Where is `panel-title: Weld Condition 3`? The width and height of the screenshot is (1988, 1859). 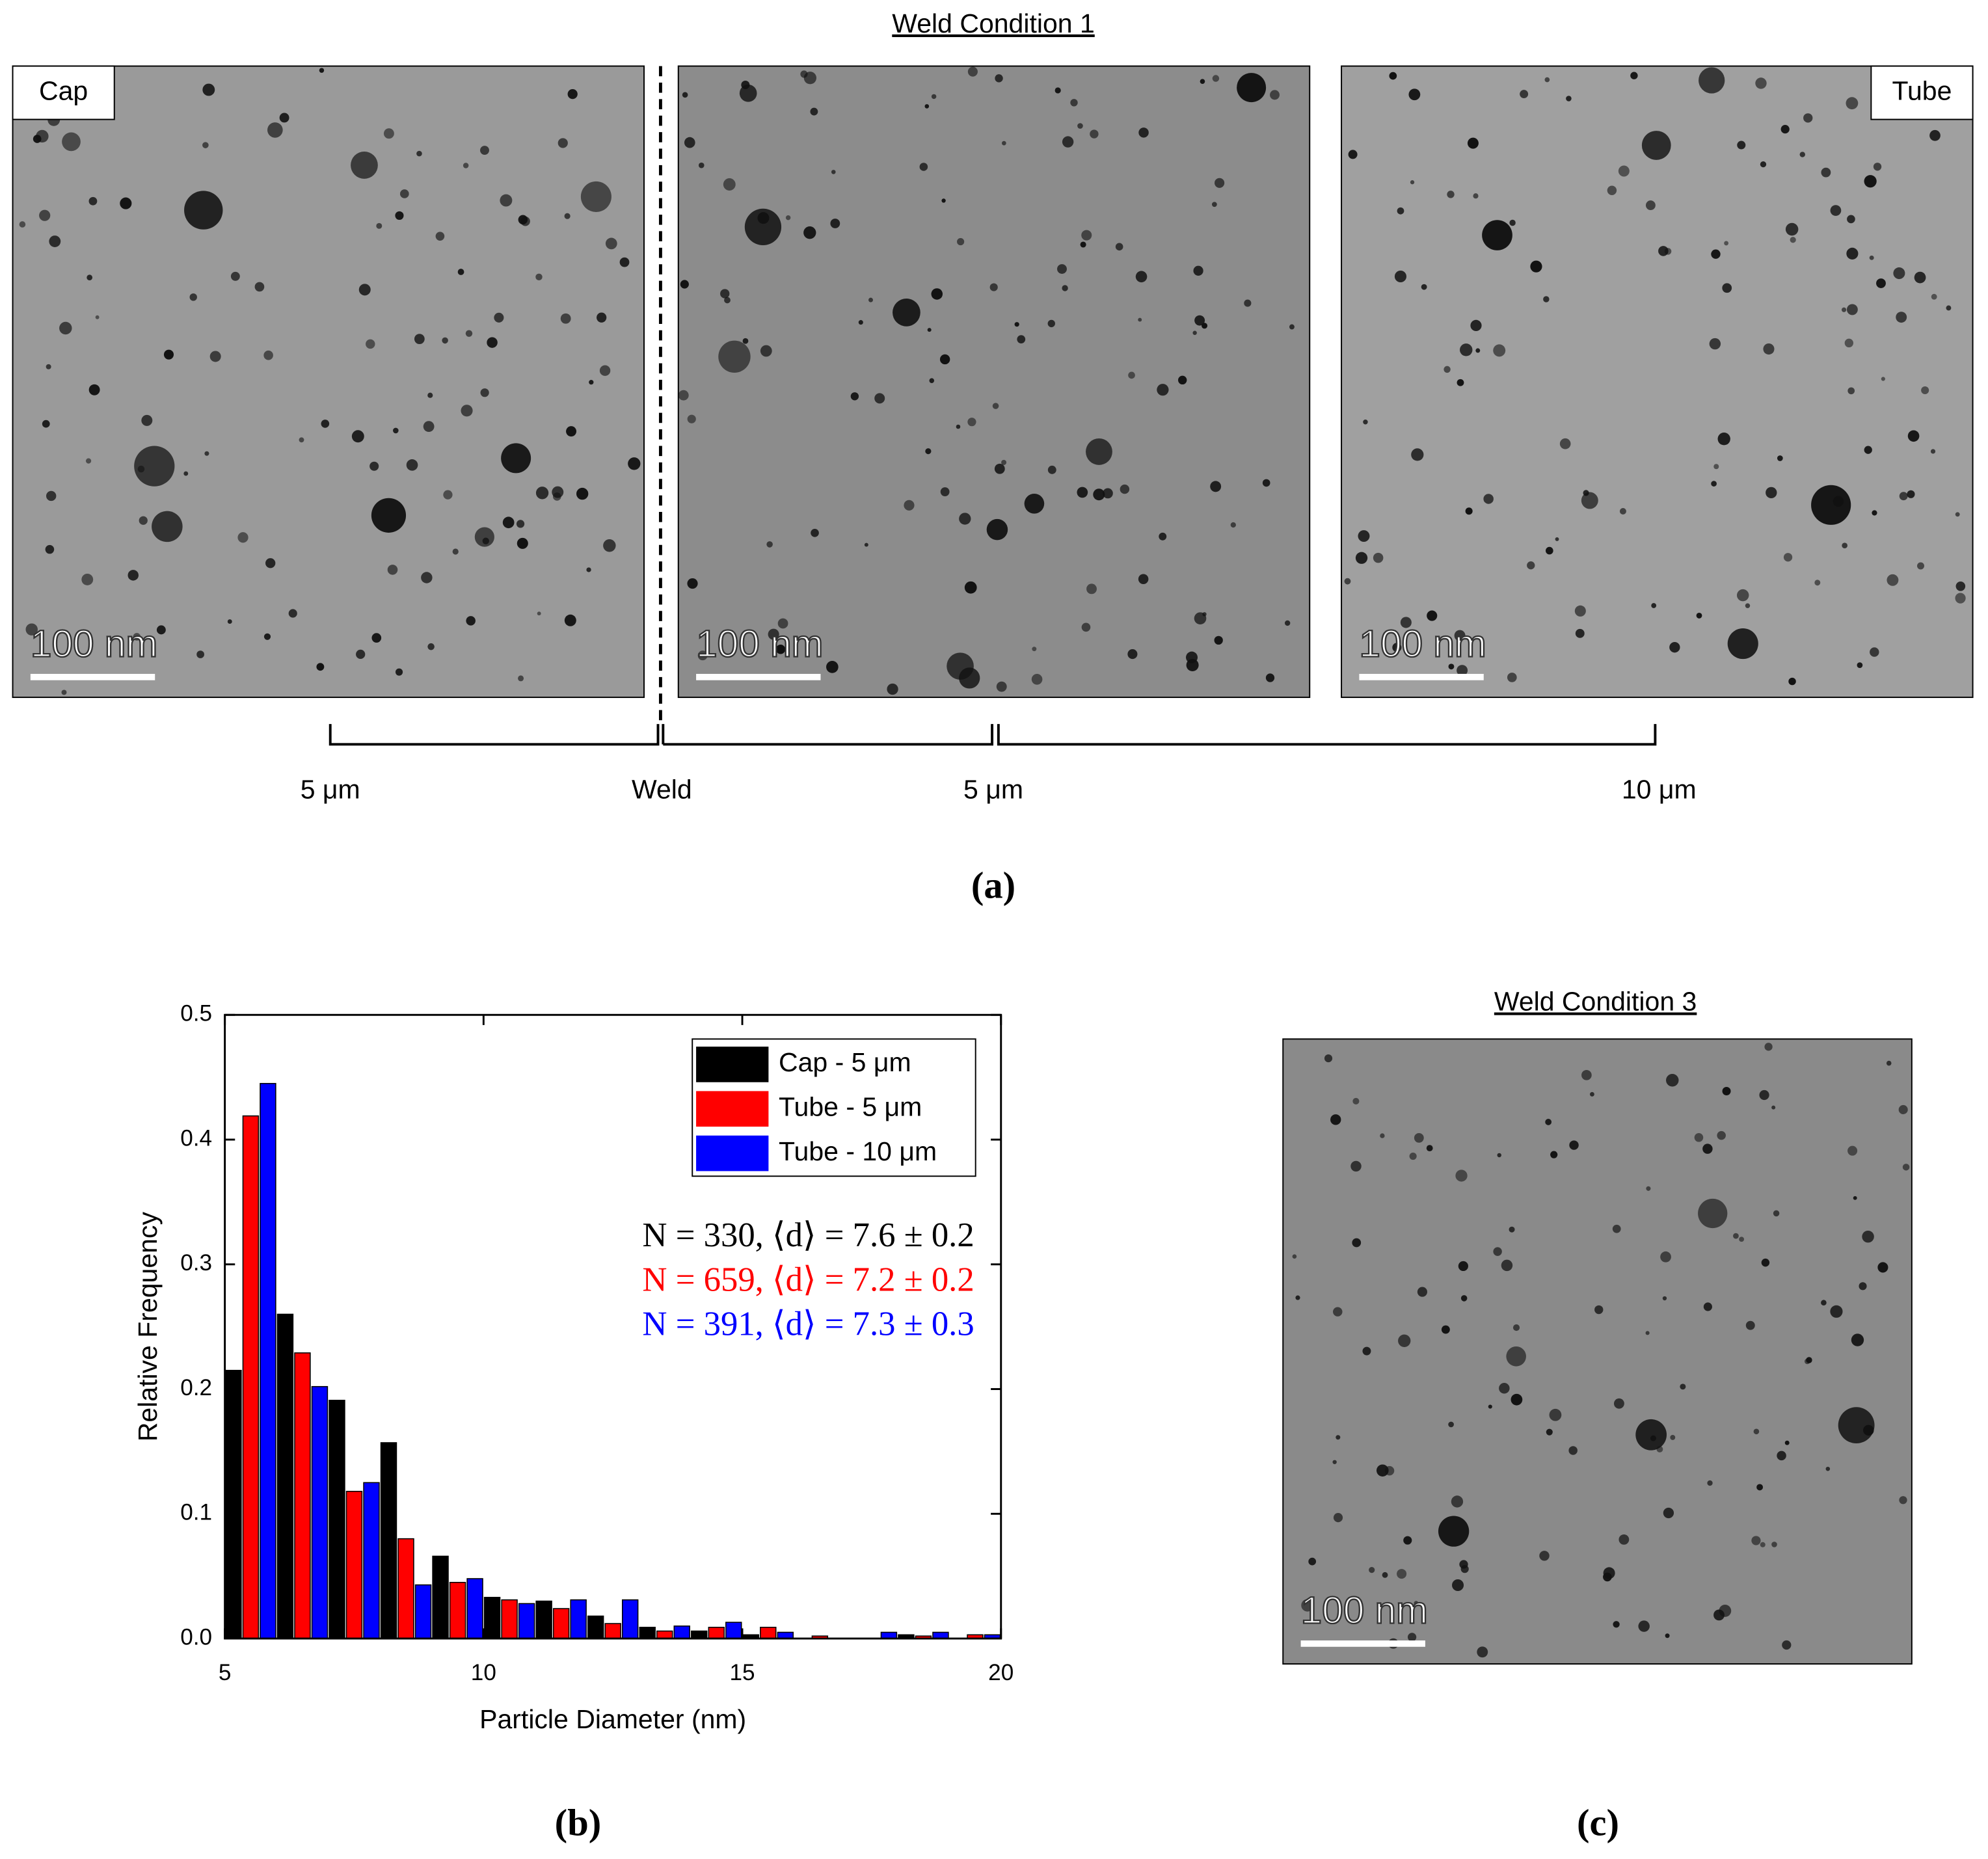 panel-title: Weld Condition 3 is located at coordinates (1595, 1002).